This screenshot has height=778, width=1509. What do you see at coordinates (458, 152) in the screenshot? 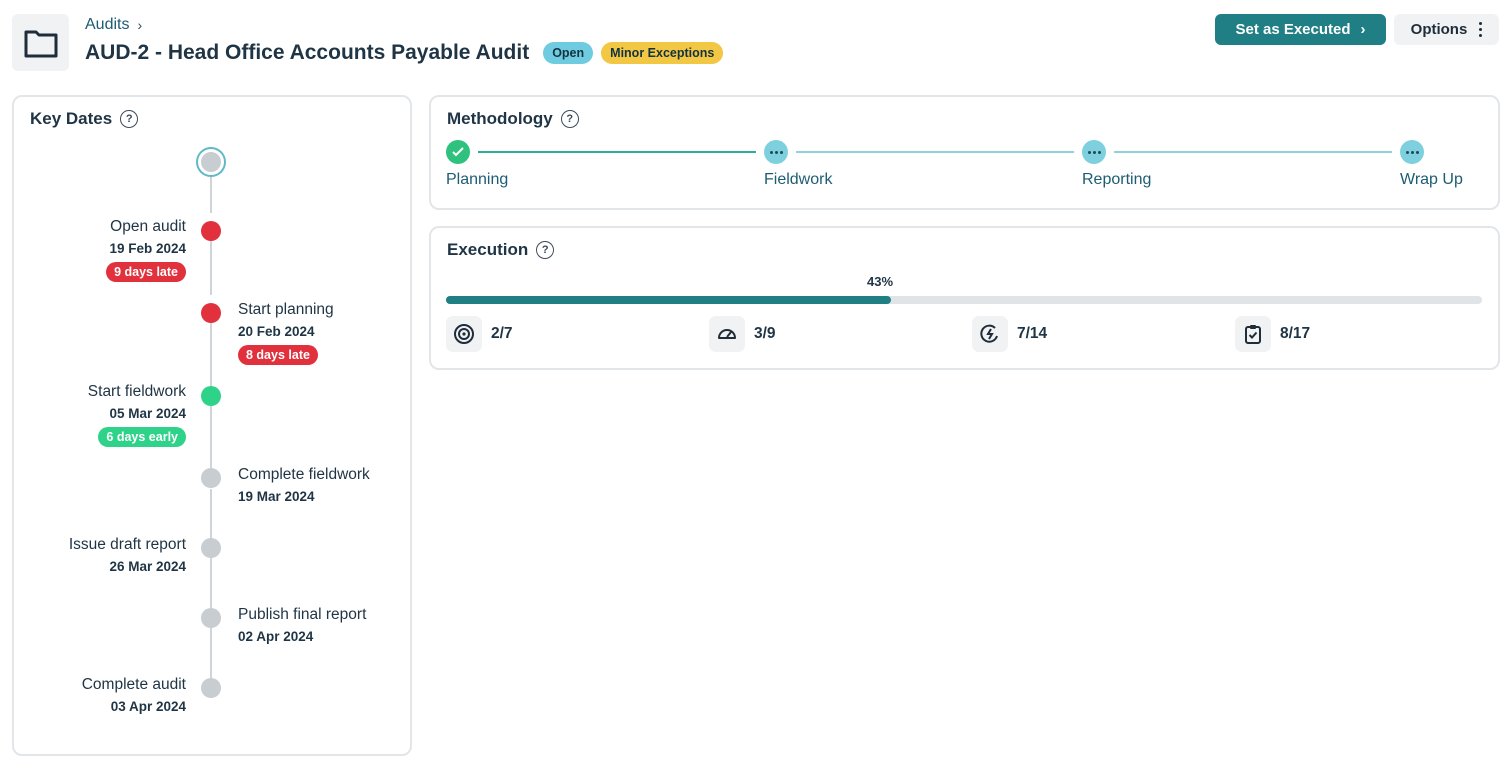
I see `step-planning-check-icon` at bounding box center [458, 152].